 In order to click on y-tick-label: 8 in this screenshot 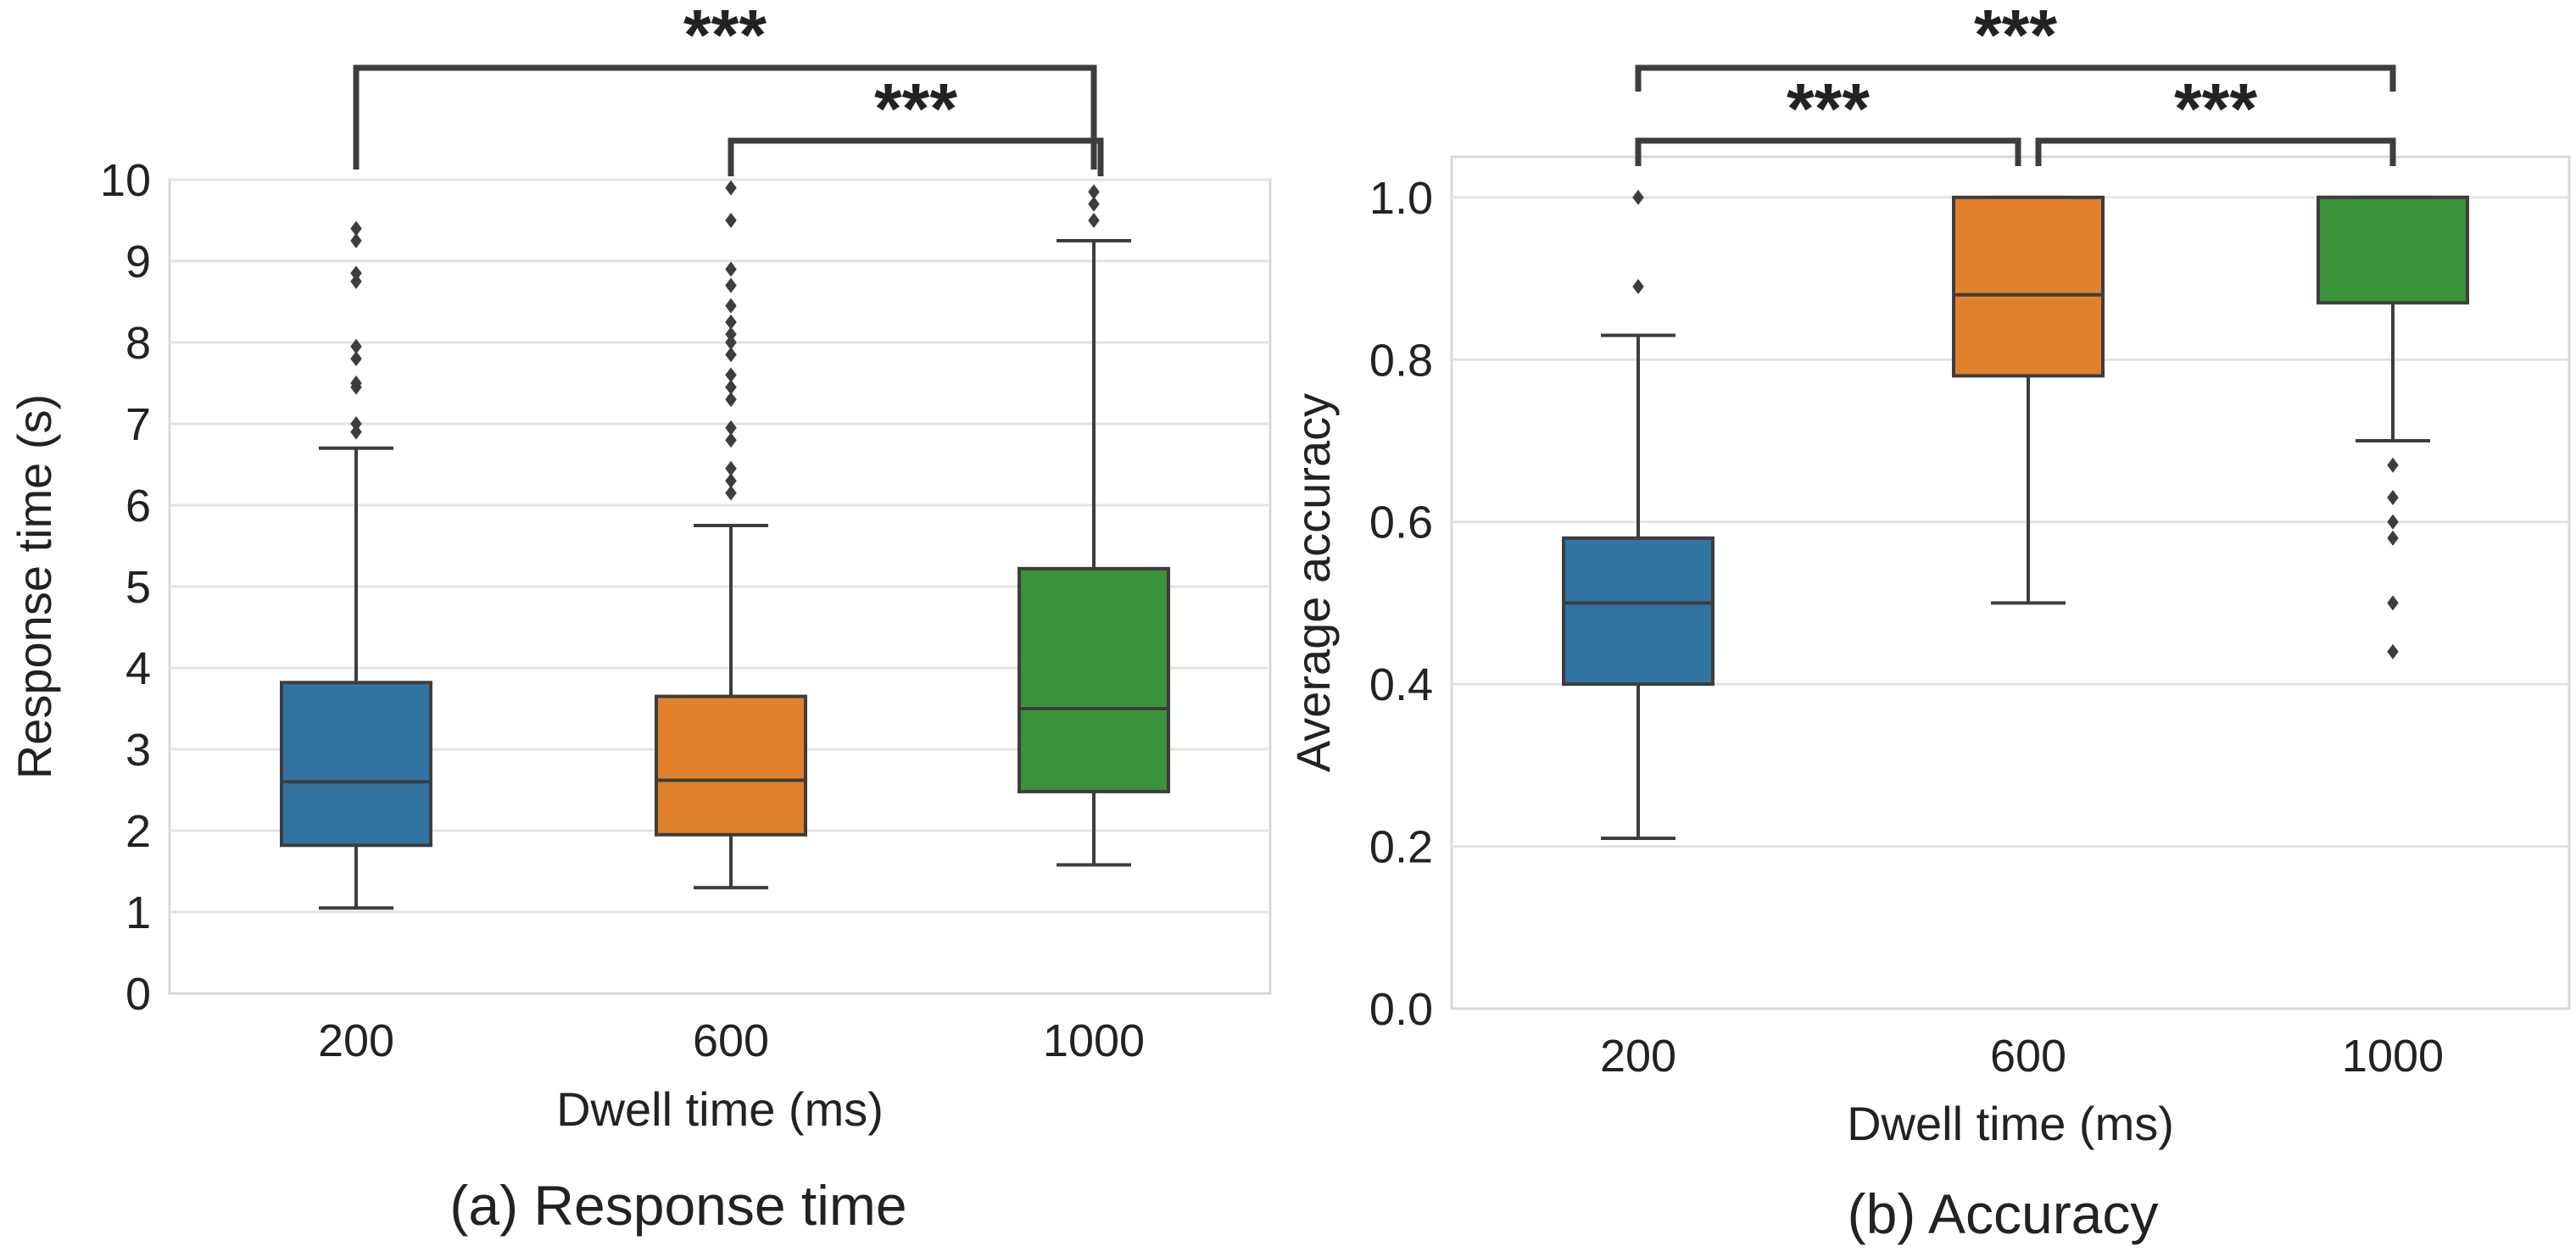, I will do `click(138, 343)`.